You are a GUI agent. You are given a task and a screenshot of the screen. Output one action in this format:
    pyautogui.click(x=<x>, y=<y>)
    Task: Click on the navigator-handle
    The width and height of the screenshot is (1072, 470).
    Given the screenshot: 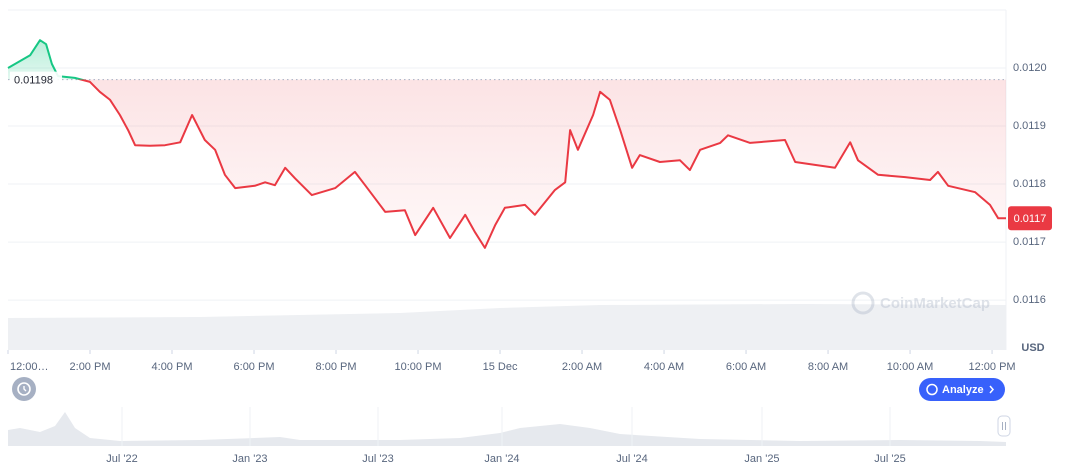 What is the action you would take?
    pyautogui.click(x=1004, y=426)
    